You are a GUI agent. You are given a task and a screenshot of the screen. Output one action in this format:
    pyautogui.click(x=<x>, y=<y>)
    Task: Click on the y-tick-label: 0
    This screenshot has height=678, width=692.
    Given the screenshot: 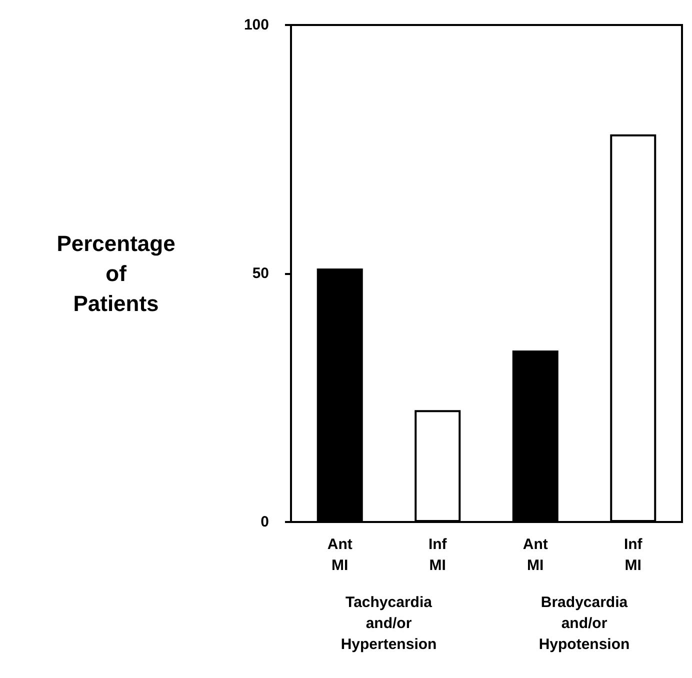 What is the action you would take?
    pyautogui.click(x=264, y=522)
    